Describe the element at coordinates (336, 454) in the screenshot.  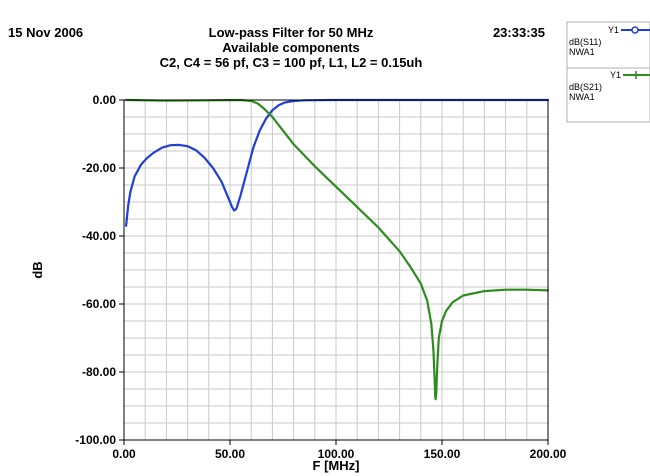
I see `x-tick-label: 100.00` at that location.